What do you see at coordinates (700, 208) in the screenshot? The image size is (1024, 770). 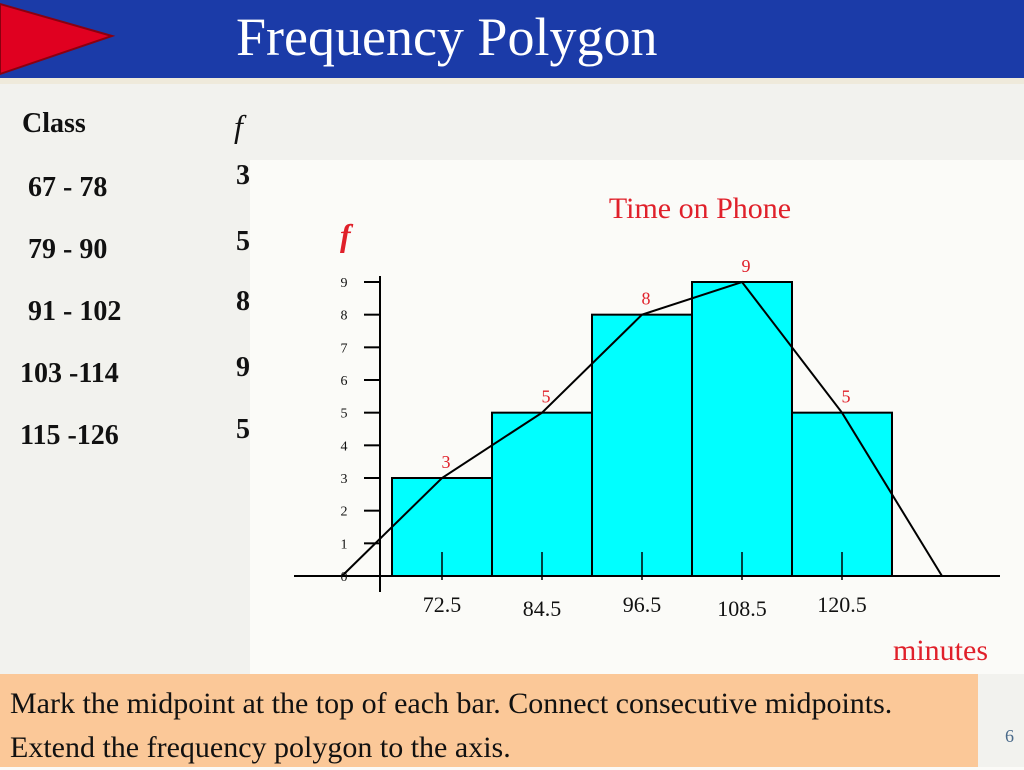 I see `chart-title: Time on Phone` at bounding box center [700, 208].